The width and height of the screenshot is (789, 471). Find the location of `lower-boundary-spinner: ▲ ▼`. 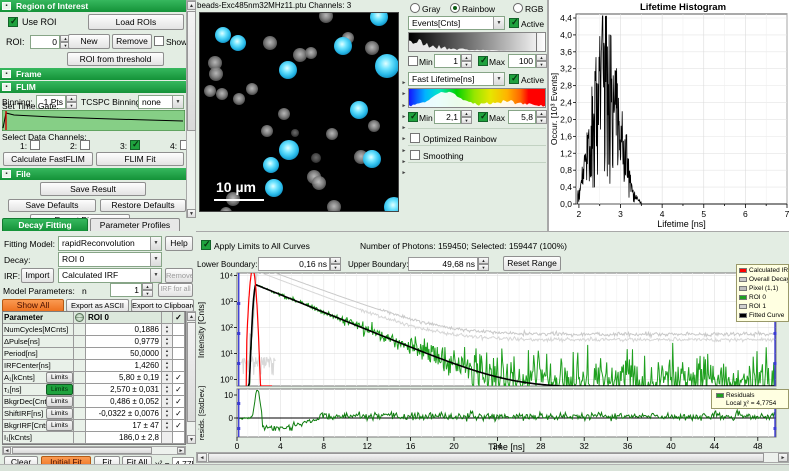

lower-boundary-spinner: ▲ ▼ is located at coordinates (335, 264).